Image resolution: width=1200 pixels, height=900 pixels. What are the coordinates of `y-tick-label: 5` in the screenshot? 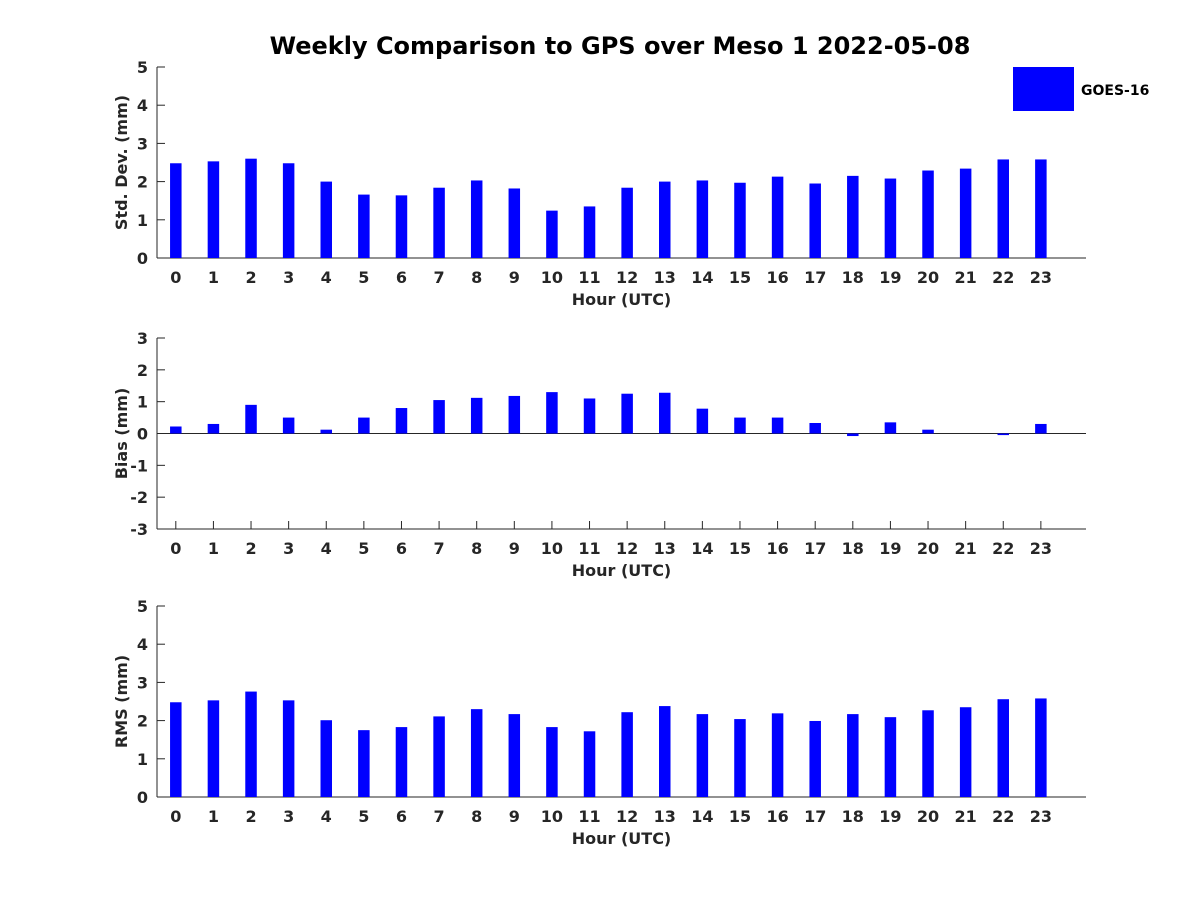 It's located at (142, 606).